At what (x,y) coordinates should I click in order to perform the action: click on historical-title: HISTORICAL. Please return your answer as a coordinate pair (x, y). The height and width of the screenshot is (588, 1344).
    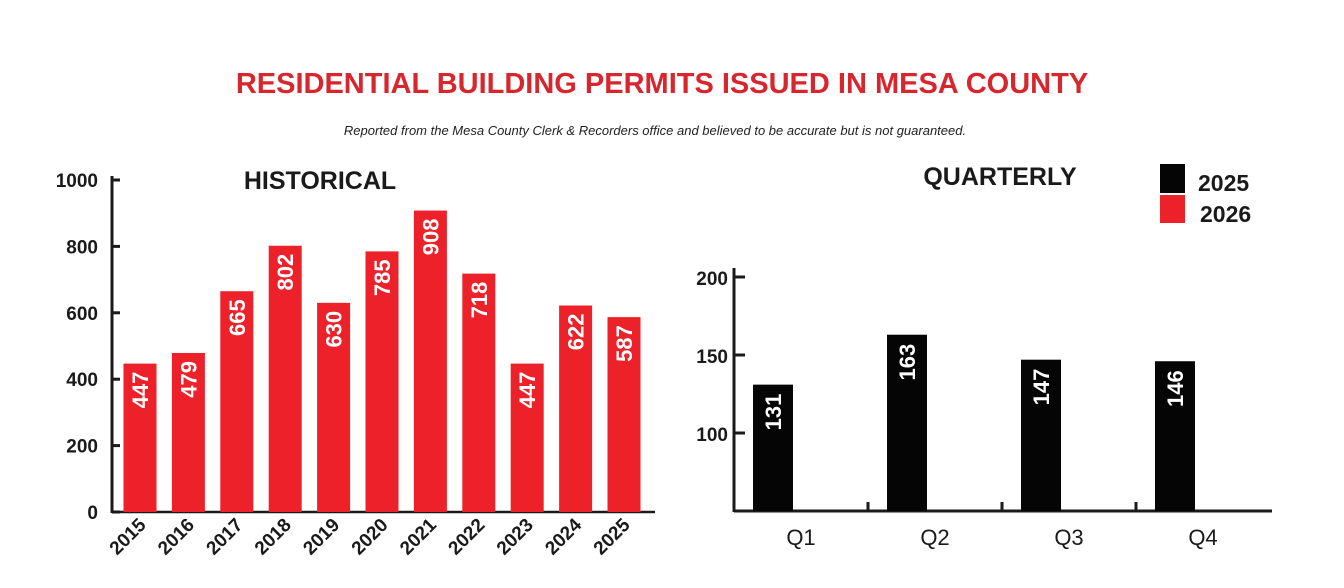
    Looking at the image, I should click on (320, 181).